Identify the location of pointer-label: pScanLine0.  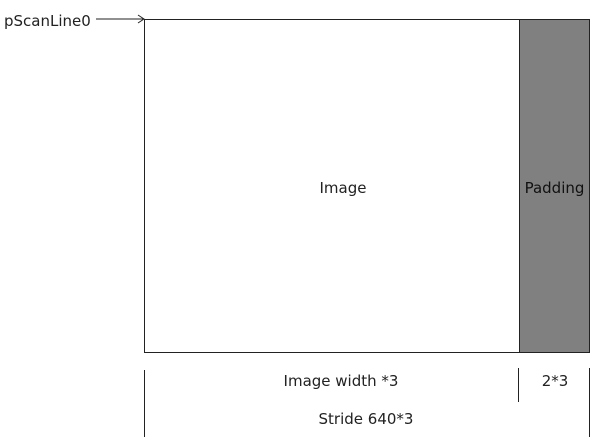
(47, 21).